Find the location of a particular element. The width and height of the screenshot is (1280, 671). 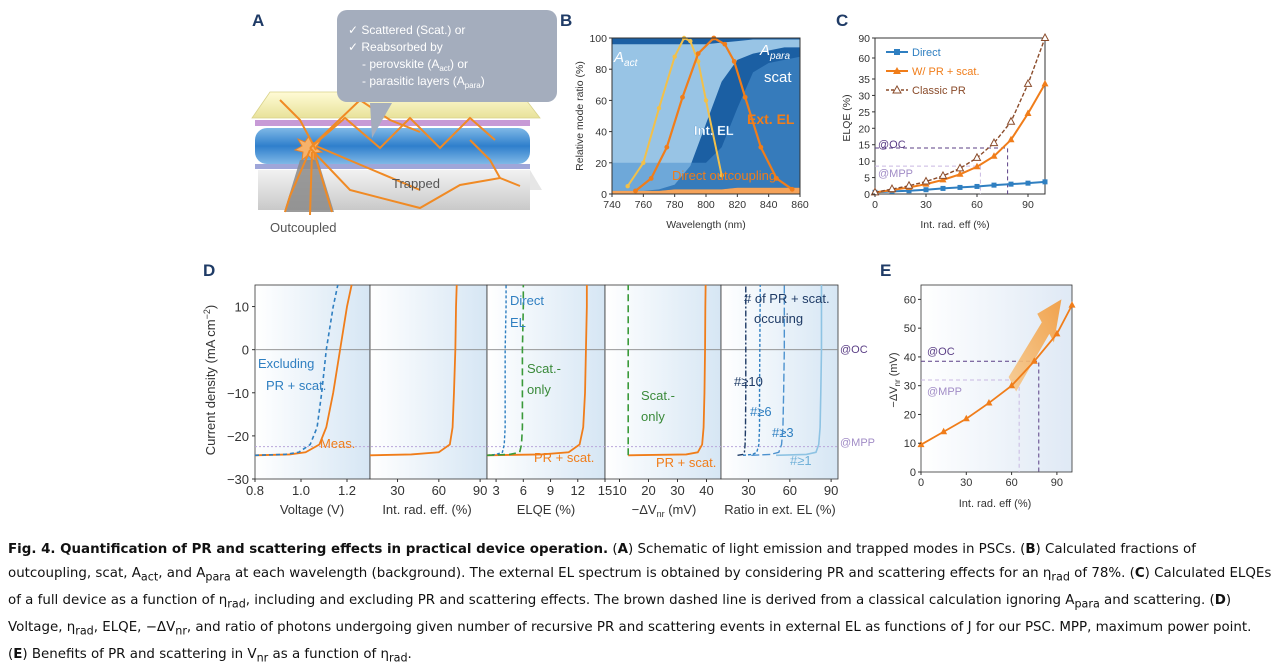

chart-d-xtick-label: 1.2 is located at coordinates (347, 490).